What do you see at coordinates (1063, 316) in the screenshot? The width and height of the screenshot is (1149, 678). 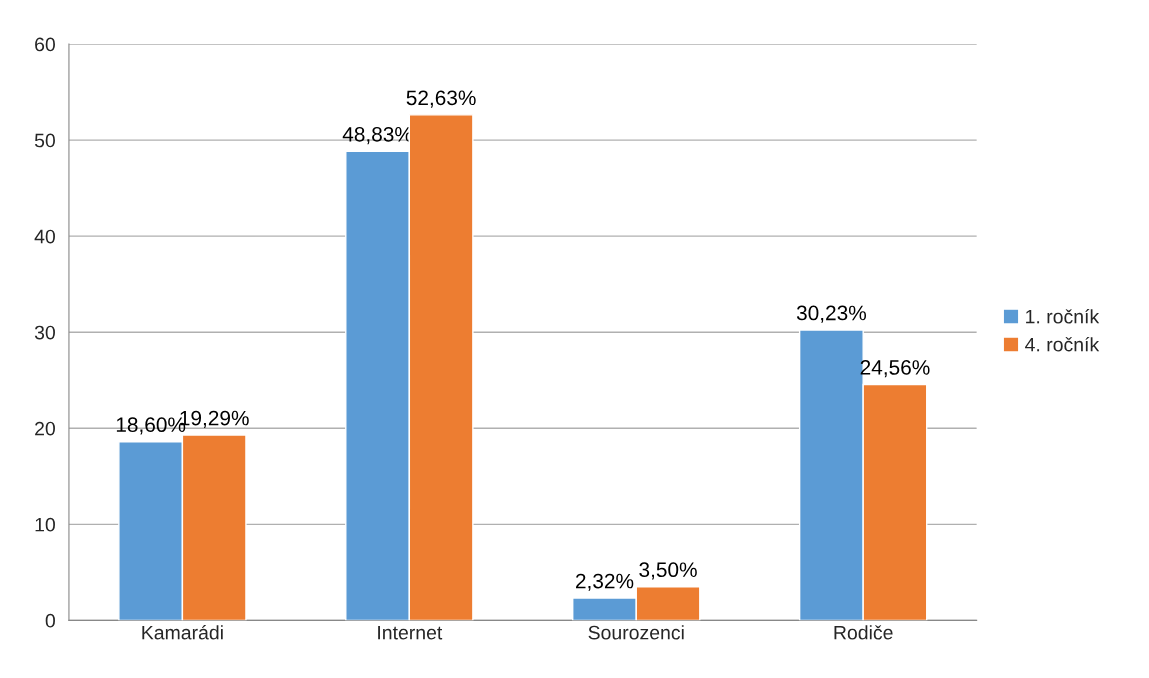 I see `legend-label: 1. ročník` at bounding box center [1063, 316].